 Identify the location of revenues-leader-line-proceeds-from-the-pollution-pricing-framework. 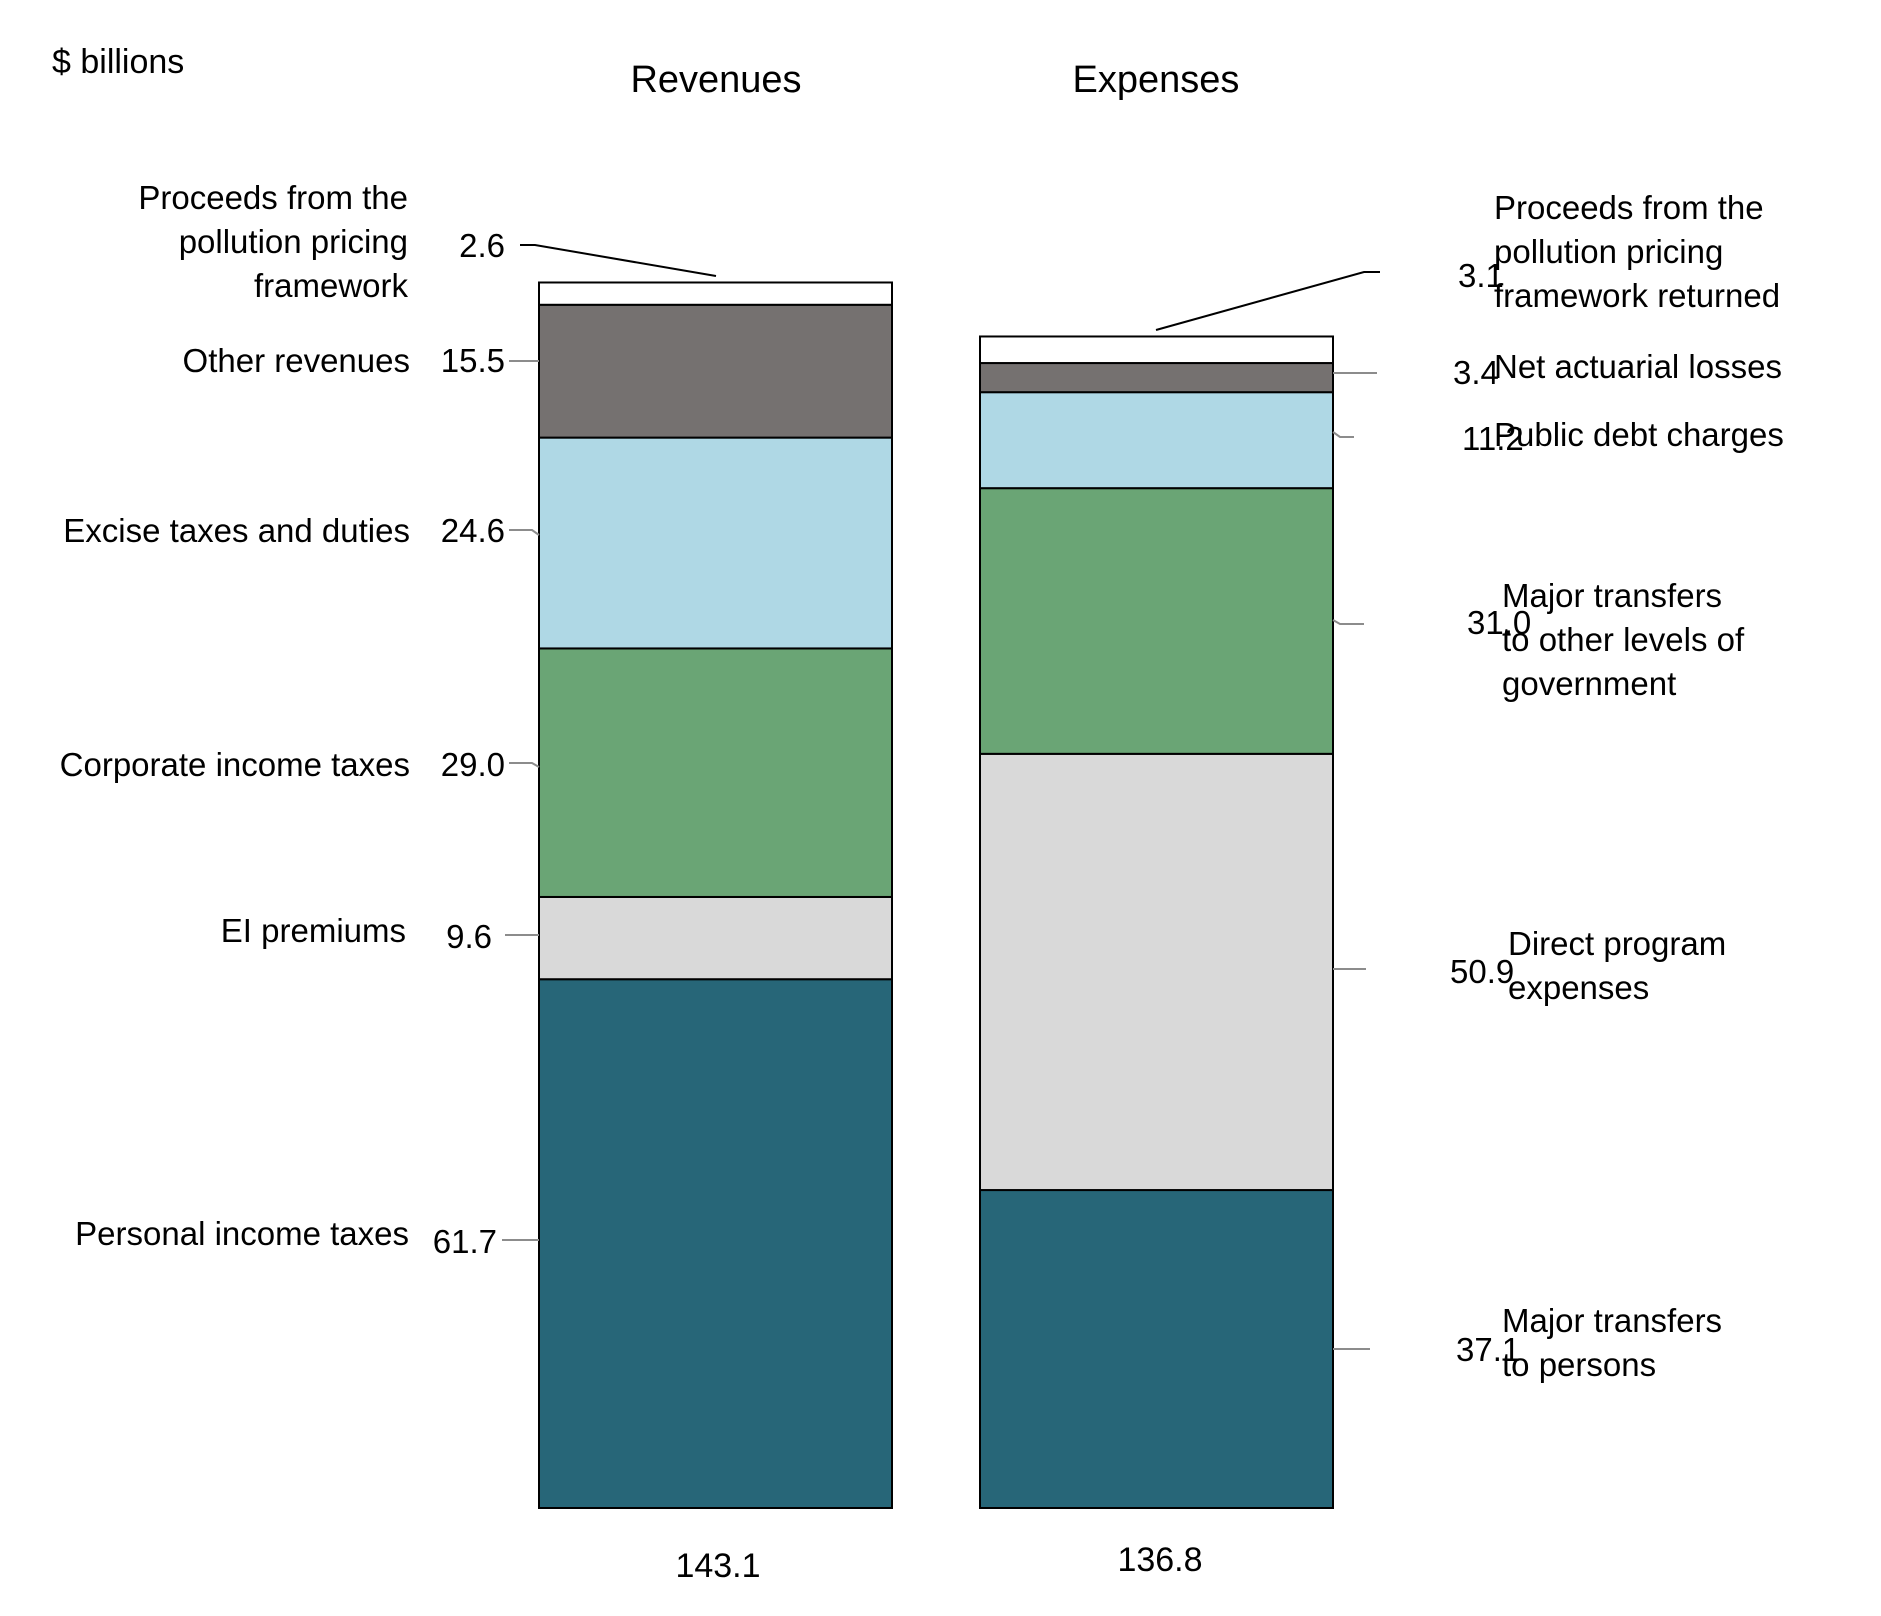
(618, 260).